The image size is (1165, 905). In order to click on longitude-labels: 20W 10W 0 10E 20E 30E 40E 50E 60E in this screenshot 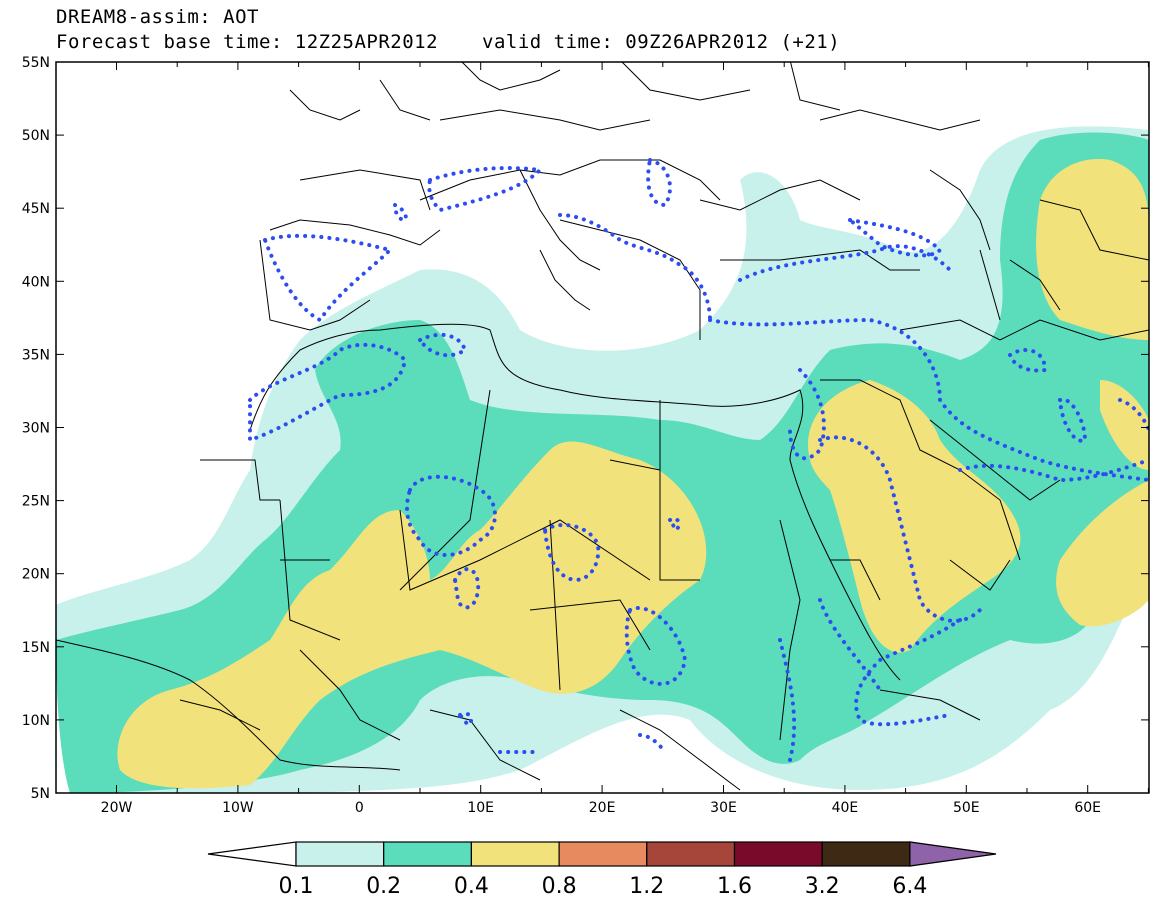, I will do `click(601, 808)`.